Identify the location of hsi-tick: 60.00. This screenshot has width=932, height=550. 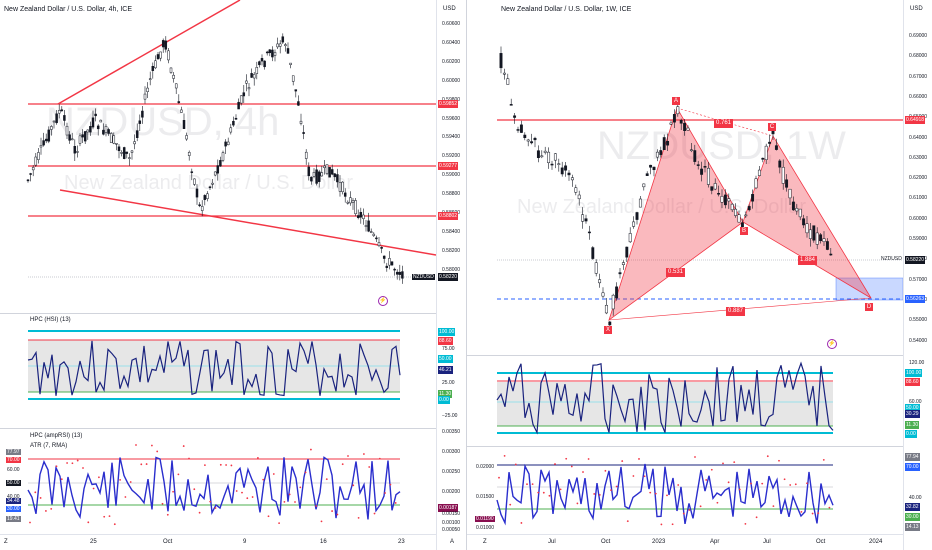
(915, 402).